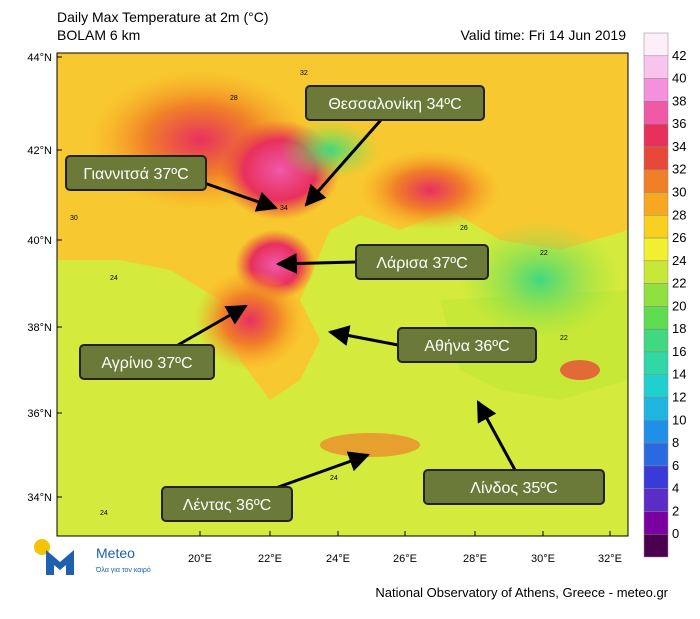 This screenshot has height=619, width=700. Describe the element at coordinates (675, 465) in the screenshot. I see `colorbar-label: 6` at that location.